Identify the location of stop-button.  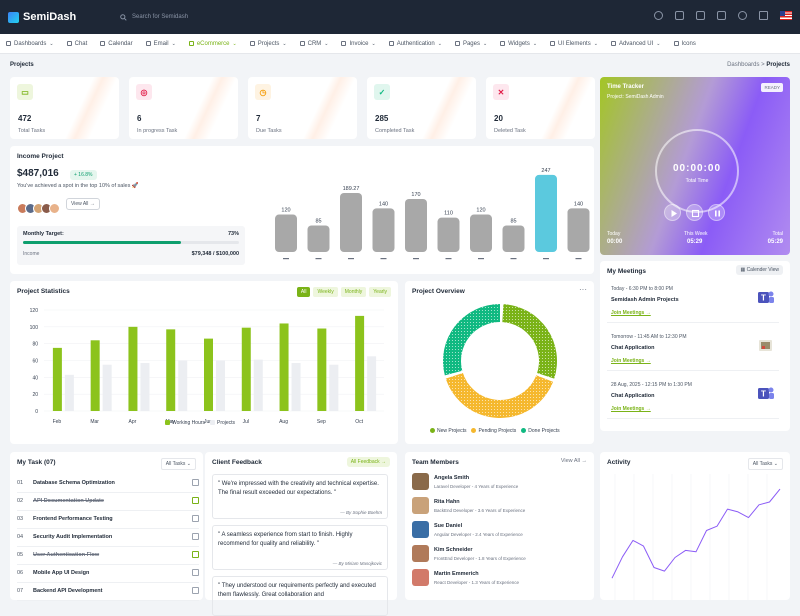
(694, 212).